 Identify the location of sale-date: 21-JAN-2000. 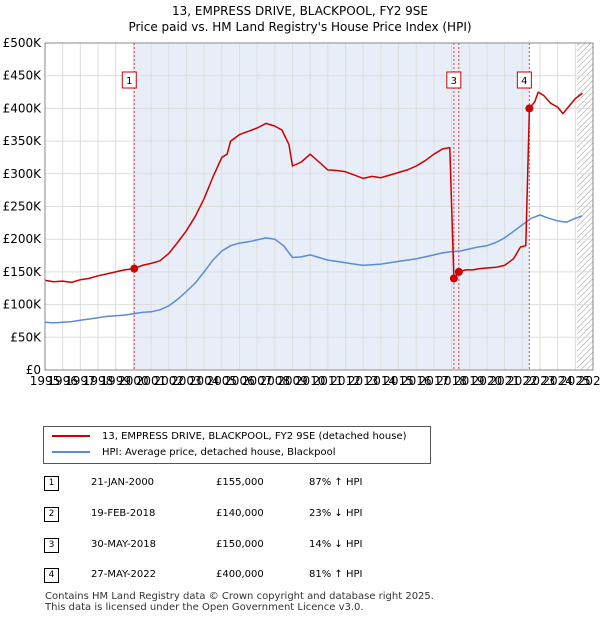
(123, 482).